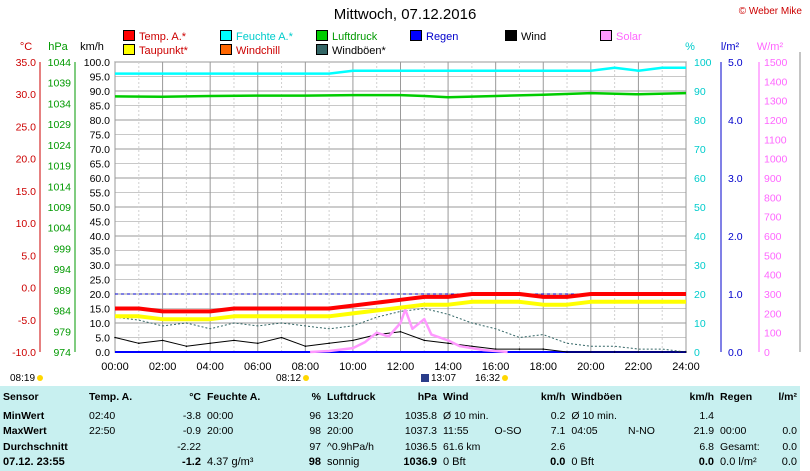 This screenshot has height=471, width=810. Describe the element at coordinates (700, 295) in the screenshot. I see `tick-label-humidity_pct: 20` at that location.